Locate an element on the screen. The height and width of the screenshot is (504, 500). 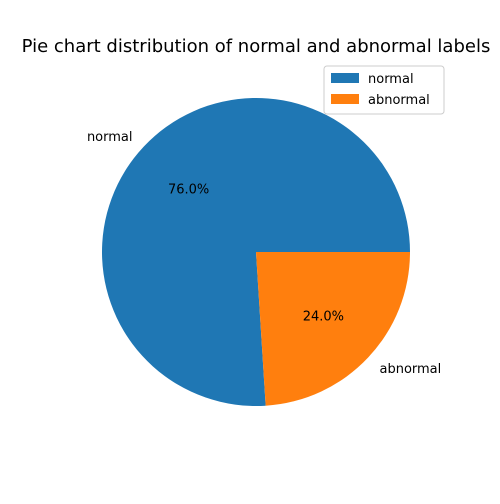
pie-slice-abnormal is located at coordinates (333, 329).